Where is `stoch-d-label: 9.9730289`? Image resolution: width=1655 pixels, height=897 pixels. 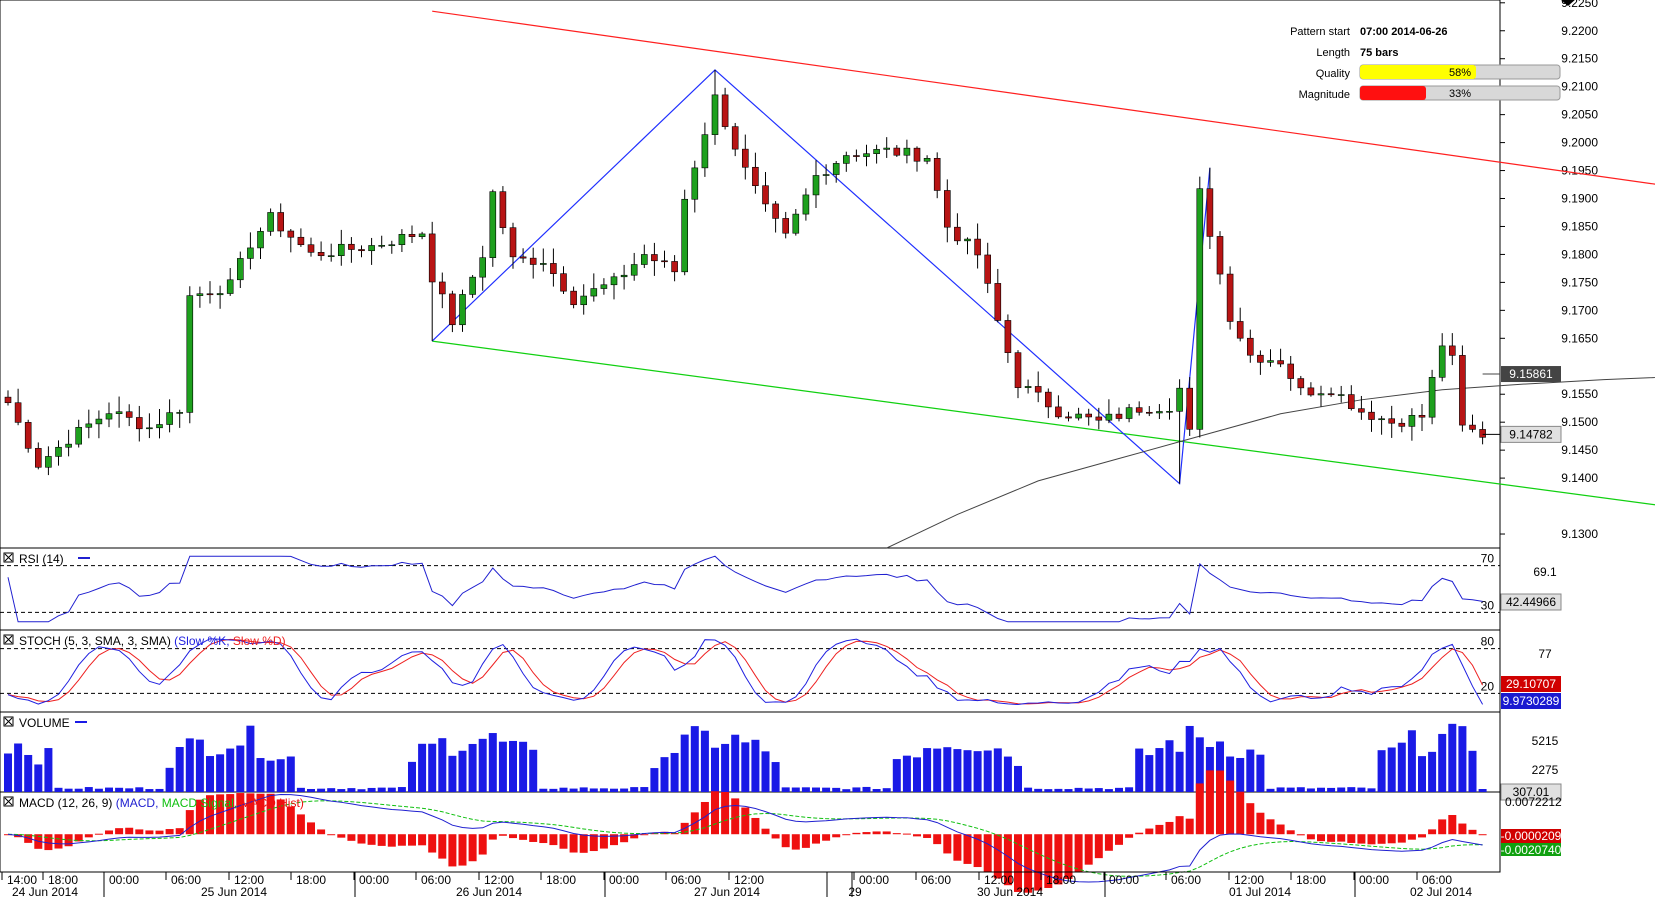
stoch-d-label: 9.9730289 is located at coordinates (1531, 701).